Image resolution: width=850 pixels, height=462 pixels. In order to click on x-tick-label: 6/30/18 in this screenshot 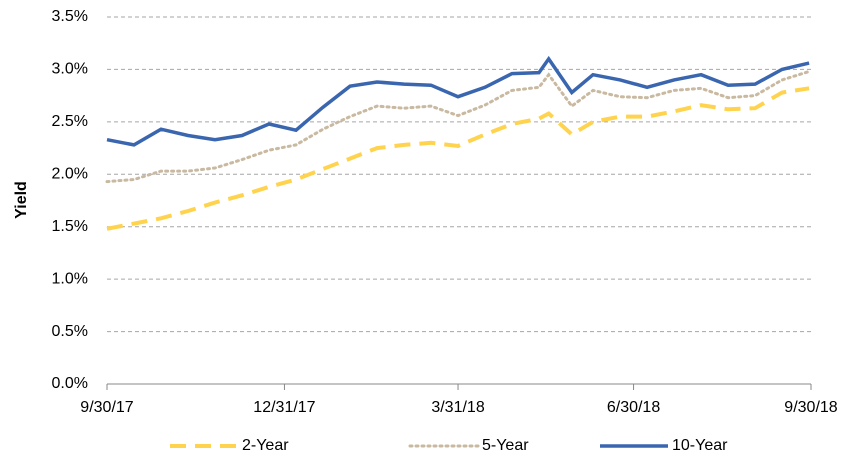, I will do `click(633, 407)`.